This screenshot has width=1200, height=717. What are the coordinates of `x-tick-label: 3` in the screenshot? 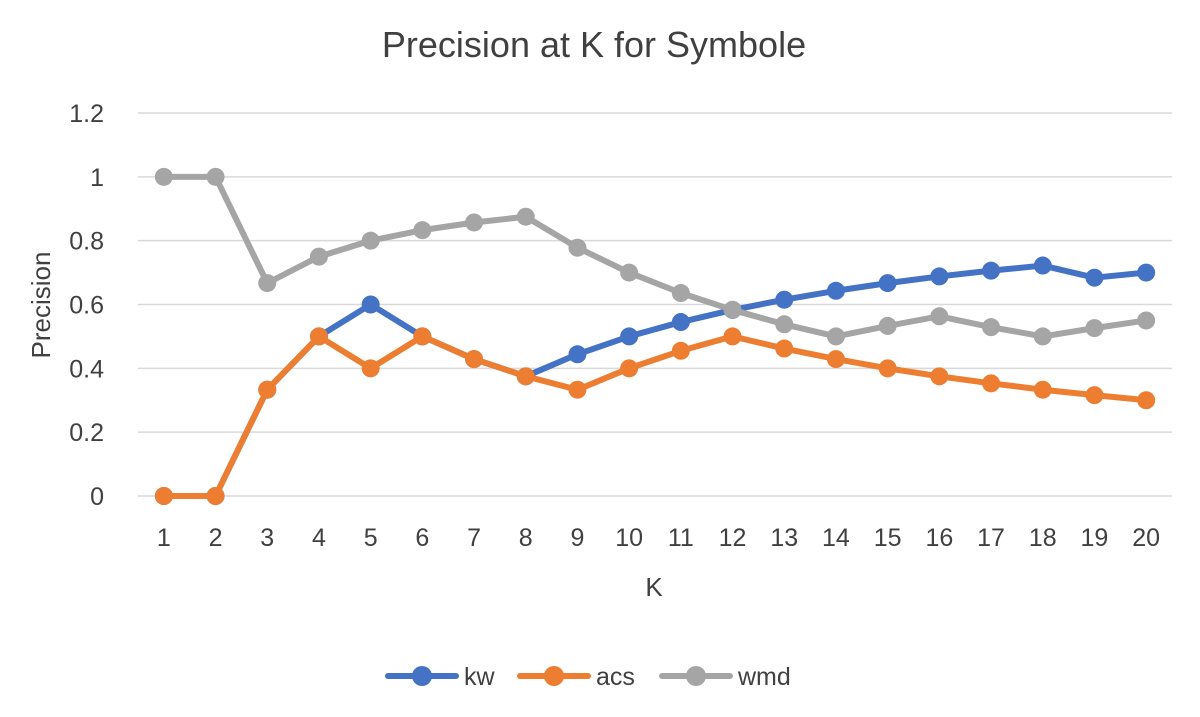 It's located at (267, 538).